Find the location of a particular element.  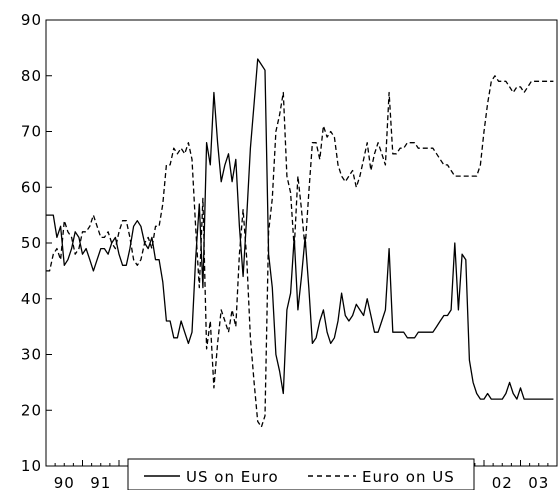

y-tick-label: 40 is located at coordinates (31, 299).